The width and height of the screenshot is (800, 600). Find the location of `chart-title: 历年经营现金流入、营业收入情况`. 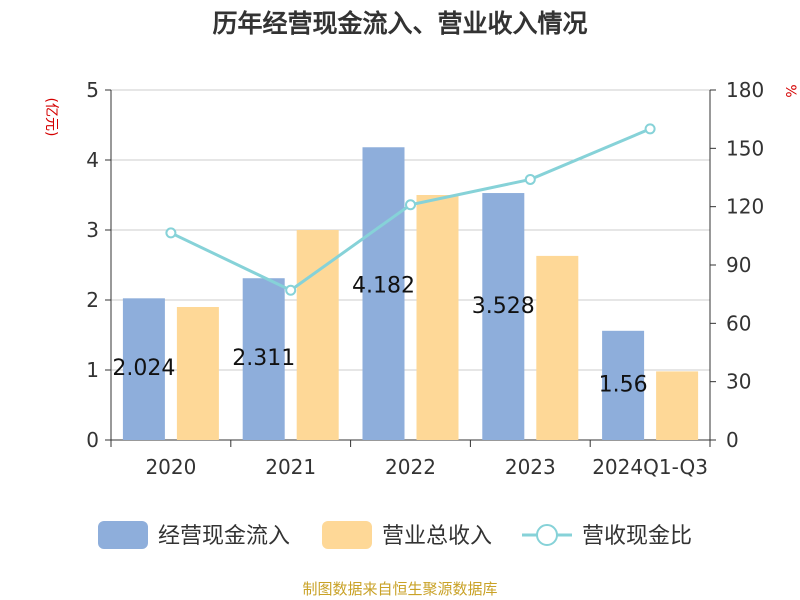

chart-title: 历年经营现金流入、营业收入情况 is located at coordinates (400, 23).